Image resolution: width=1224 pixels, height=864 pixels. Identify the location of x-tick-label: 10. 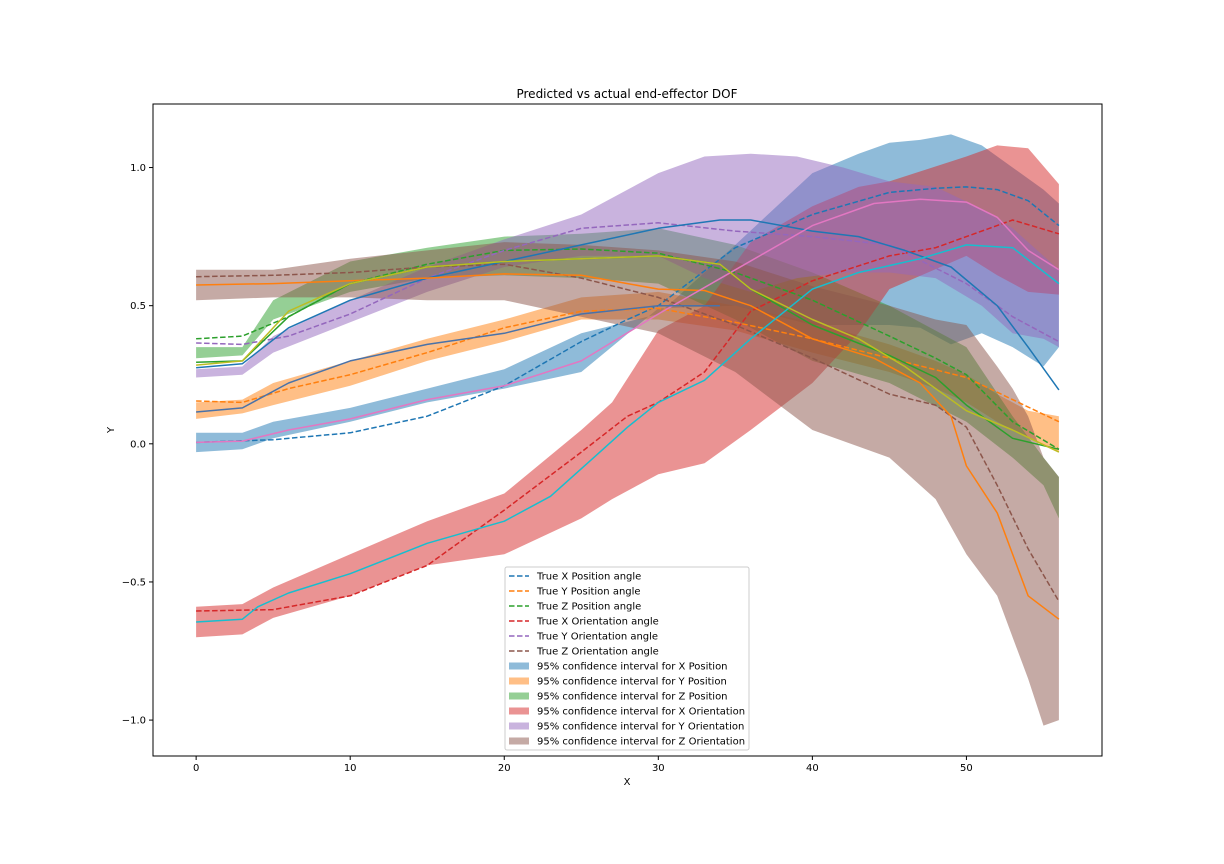
(350, 768).